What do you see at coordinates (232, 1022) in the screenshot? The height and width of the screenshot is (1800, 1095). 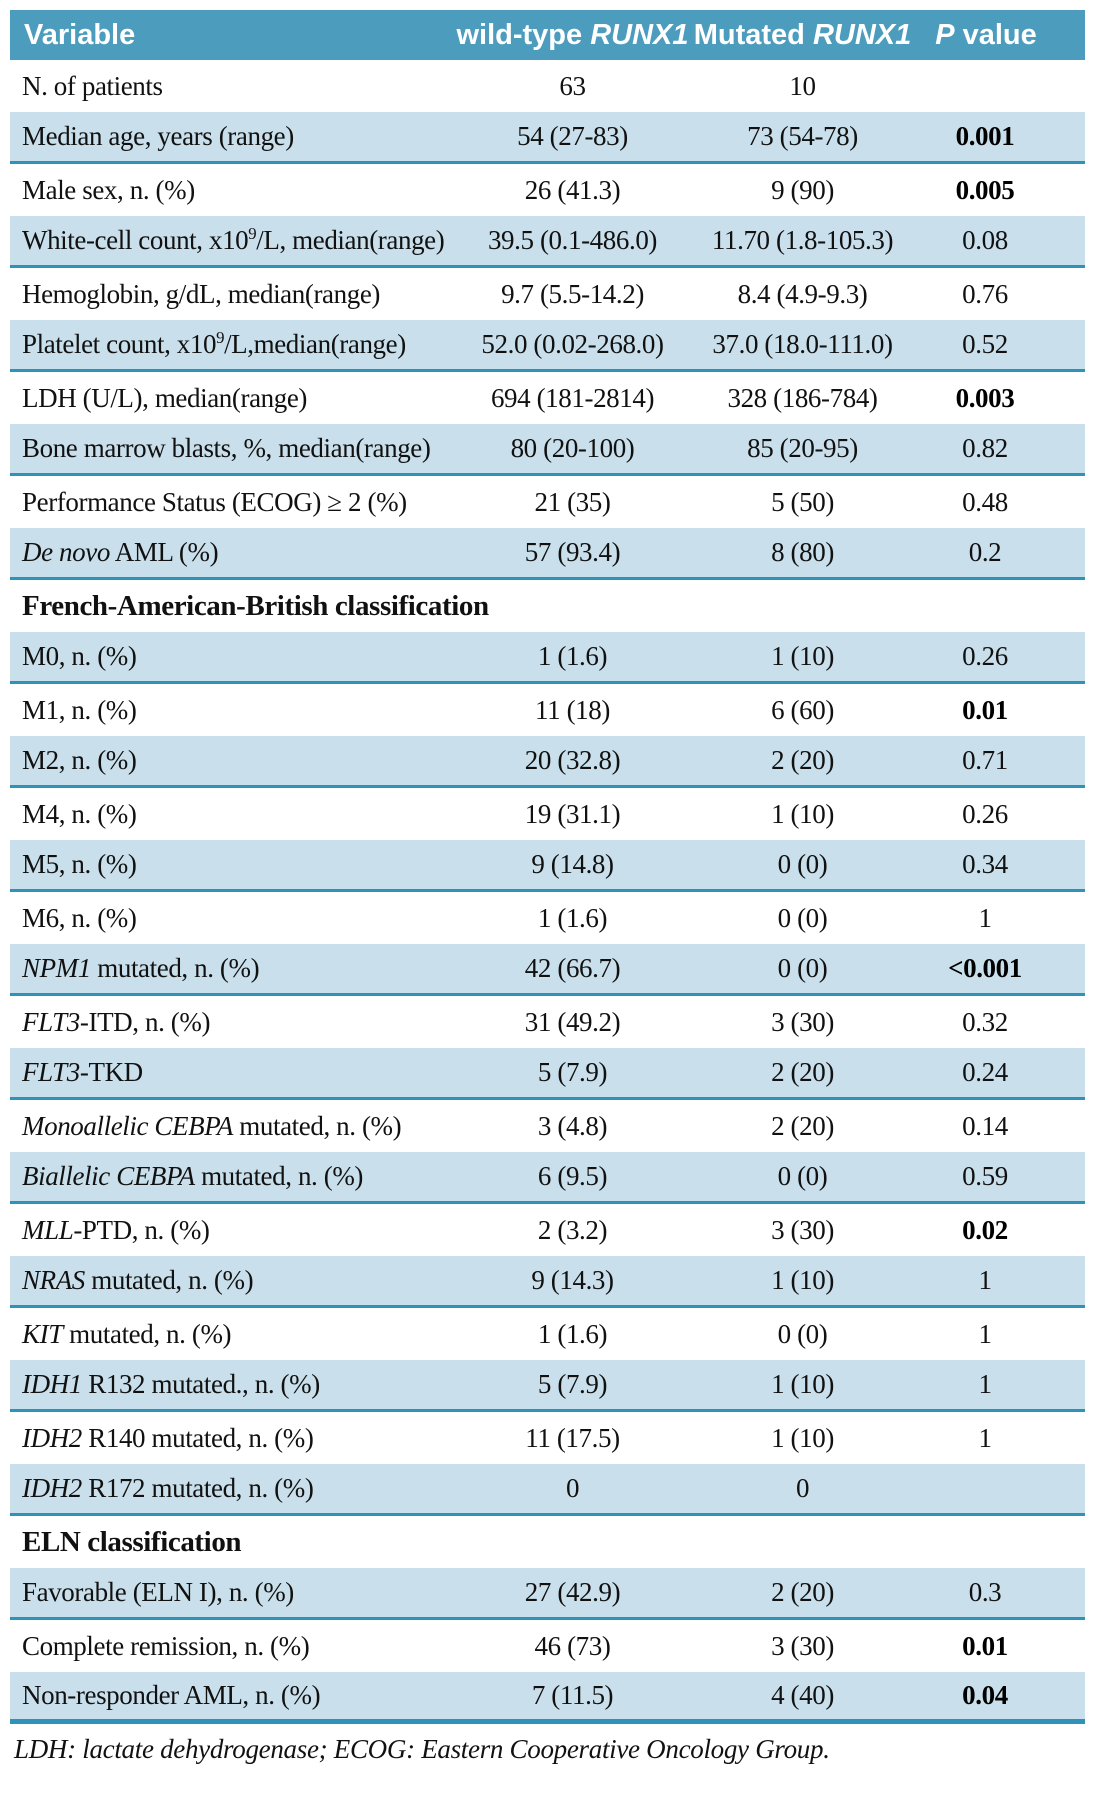 I see `variable-cell: FLT3-ITD, n. (%)` at bounding box center [232, 1022].